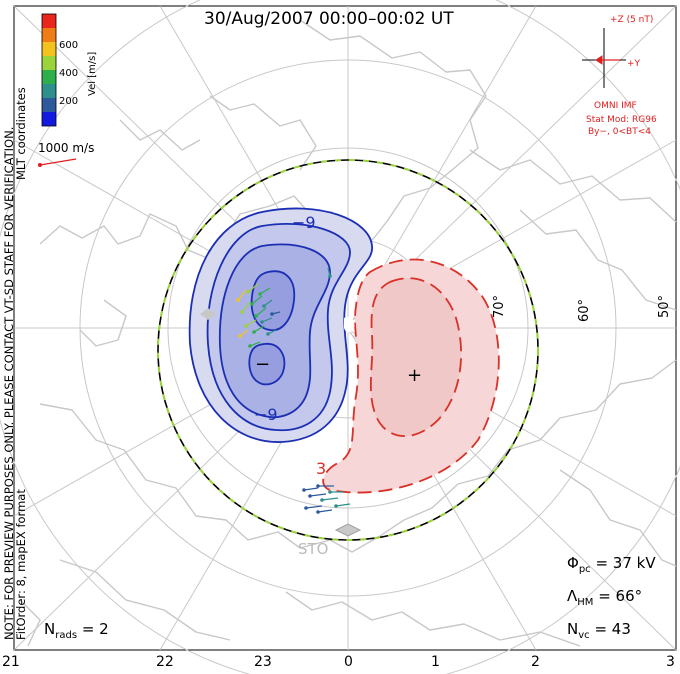  Describe the element at coordinates (11, 662) in the screenshot. I see `mlt-tick-21: 21` at that location.